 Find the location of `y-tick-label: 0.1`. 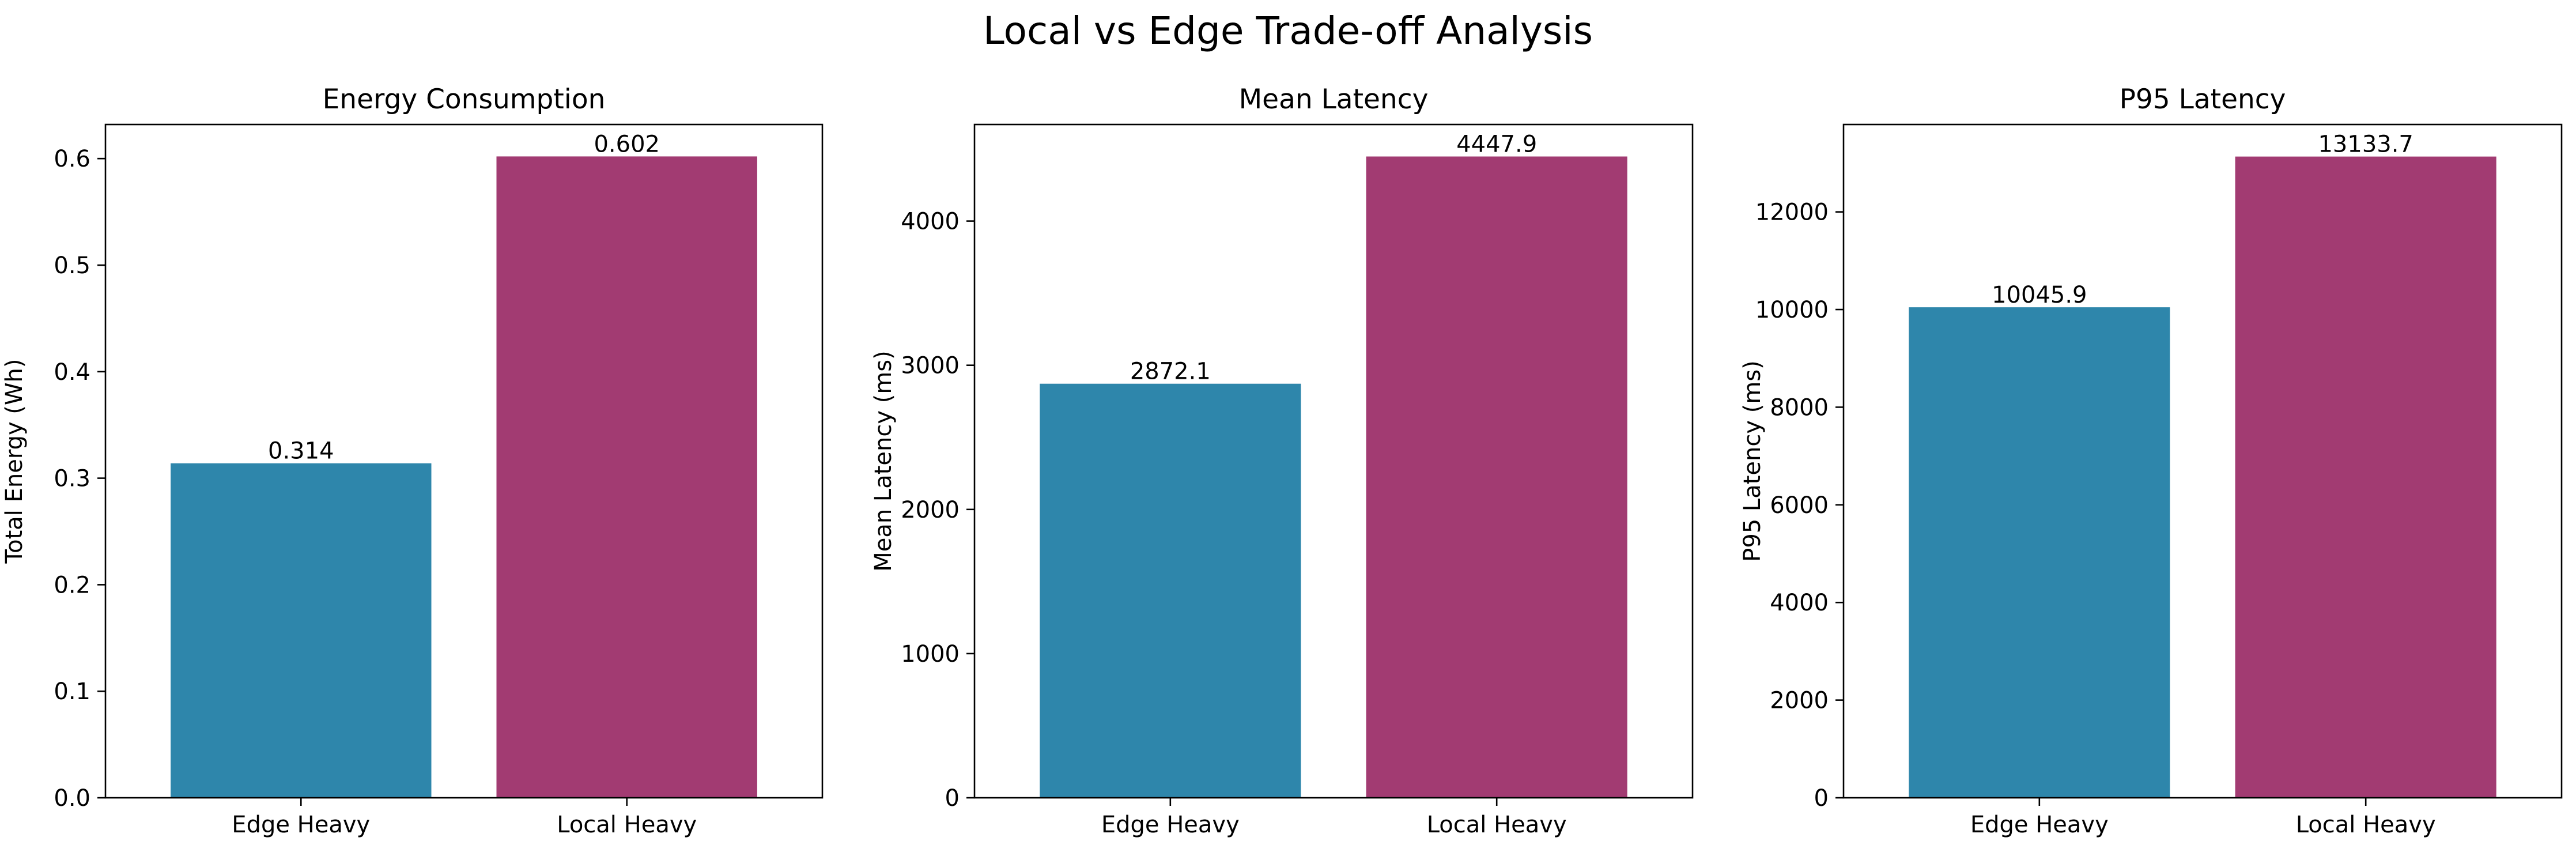

y-tick-label: 0.1 is located at coordinates (72, 691).